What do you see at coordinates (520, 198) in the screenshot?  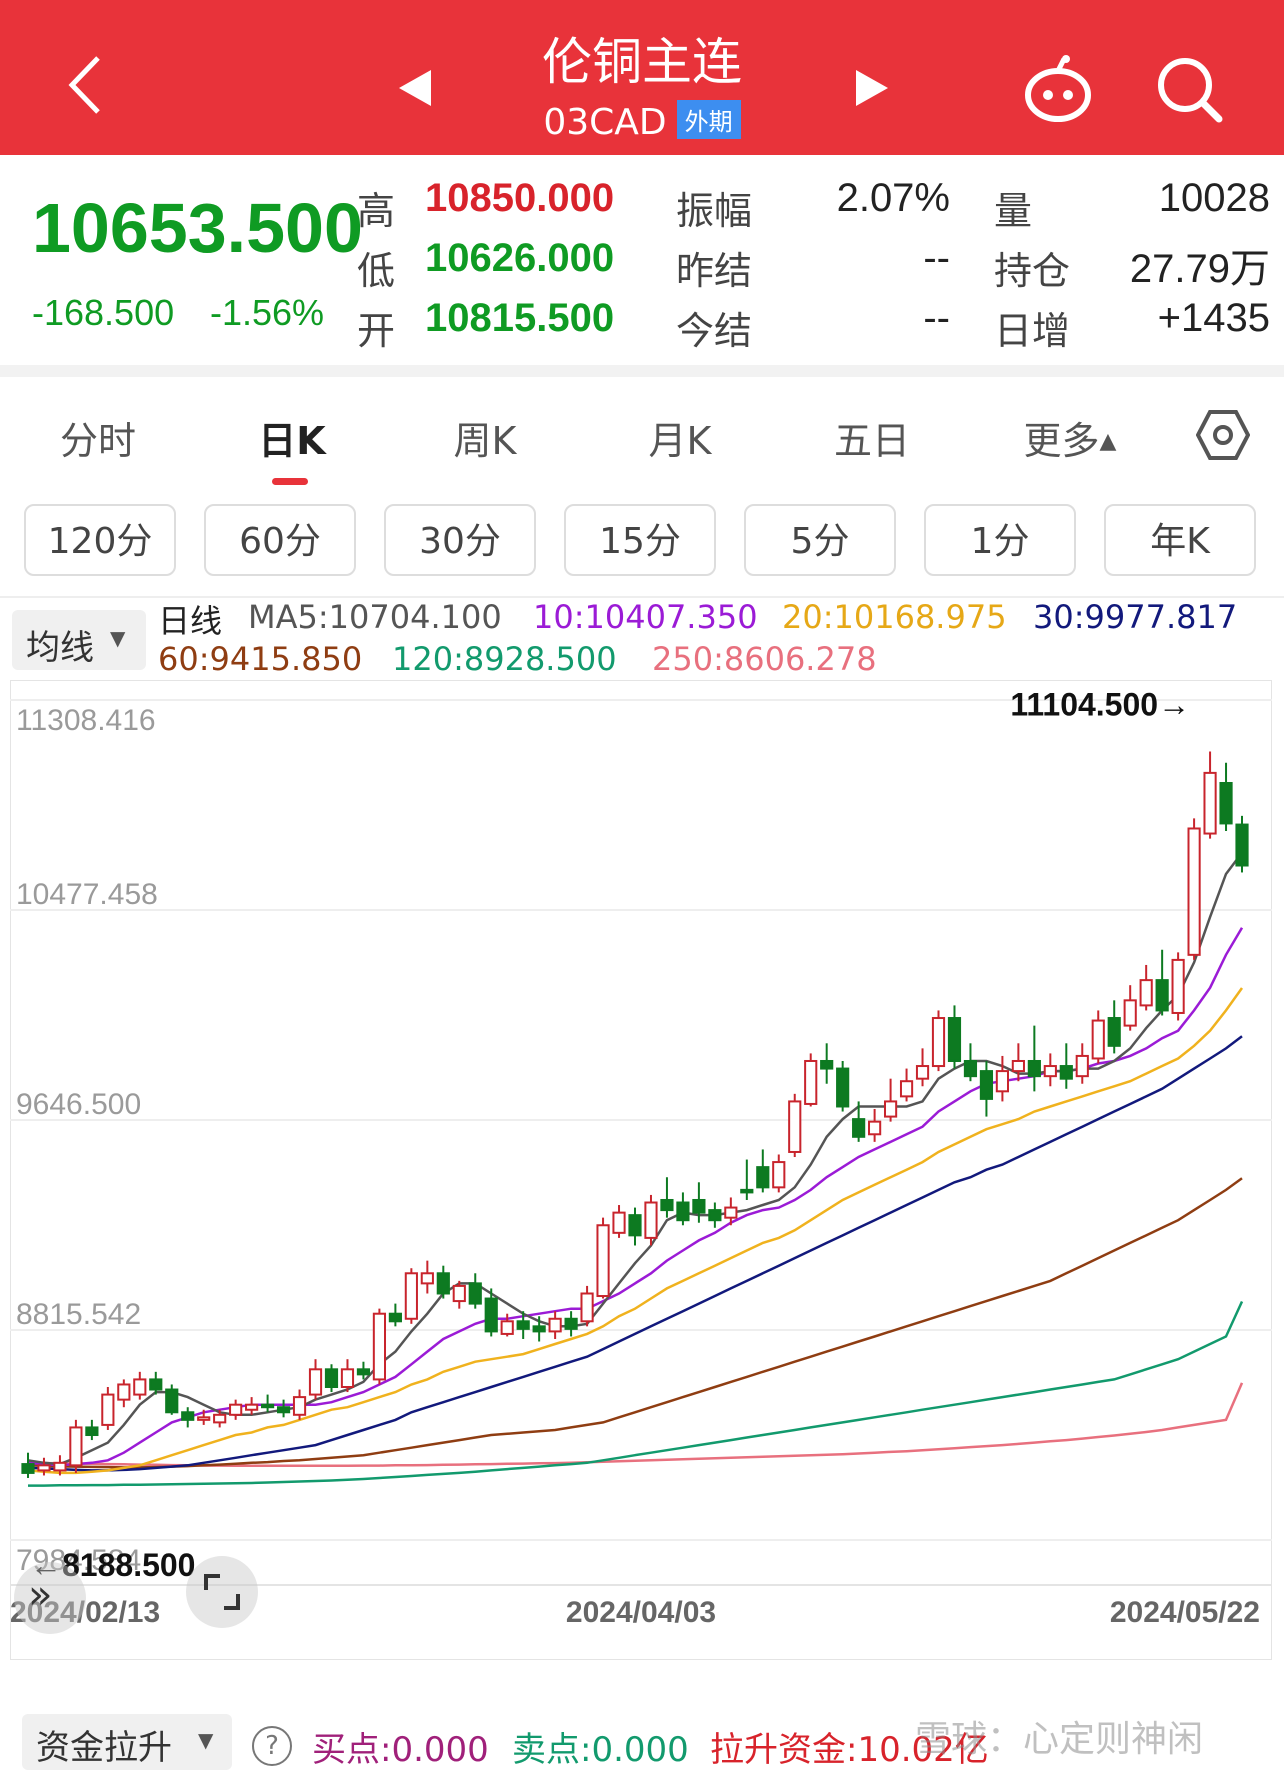 I see `high-value: 10850.000` at bounding box center [520, 198].